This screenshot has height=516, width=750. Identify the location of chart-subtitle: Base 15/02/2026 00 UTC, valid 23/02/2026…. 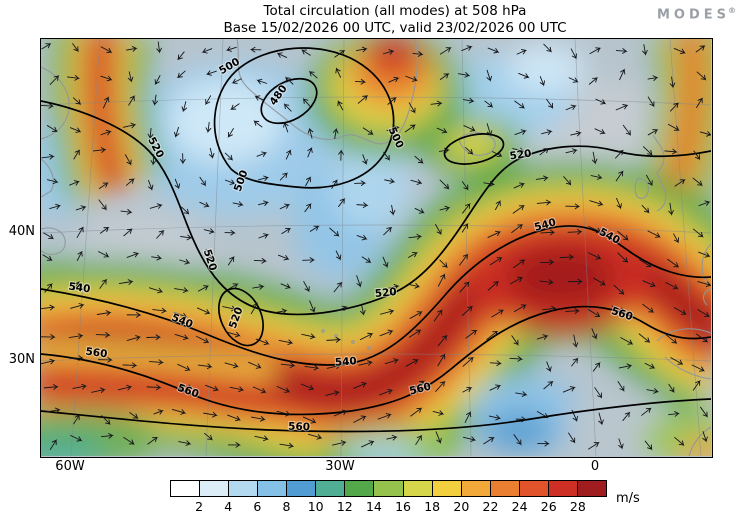
(395, 28).